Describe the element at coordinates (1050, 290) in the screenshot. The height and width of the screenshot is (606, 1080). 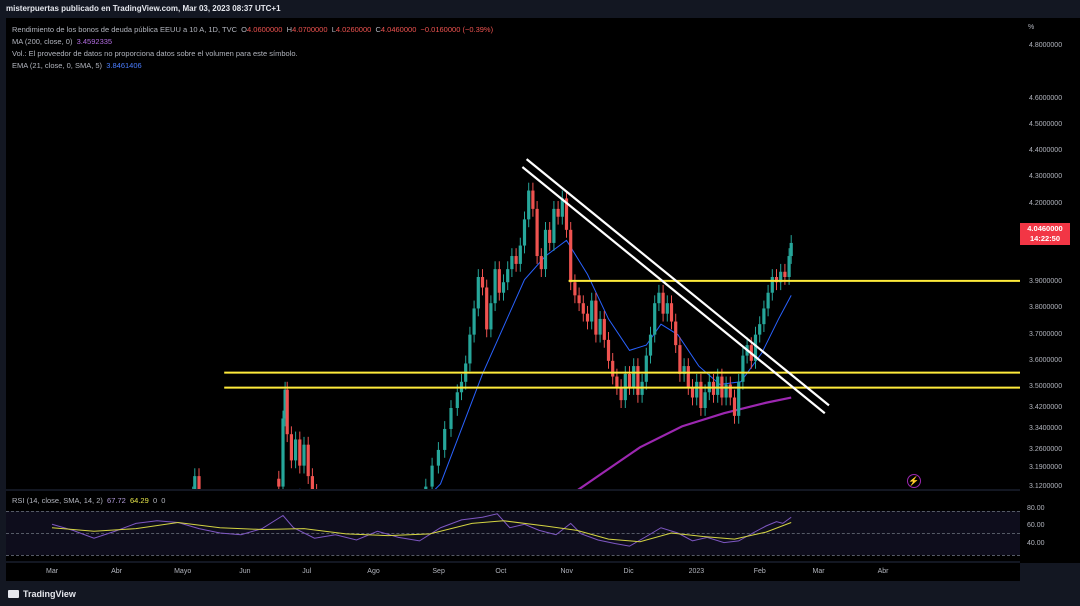
I see `price-axis` at that location.